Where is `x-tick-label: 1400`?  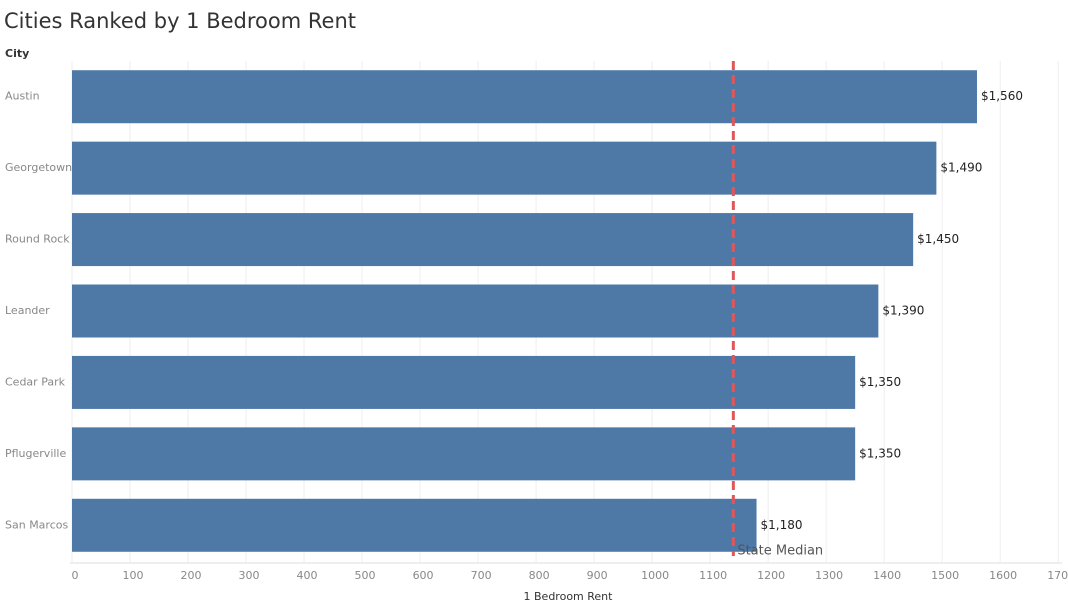 x-tick-label: 1400 is located at coordinates (887, 575).